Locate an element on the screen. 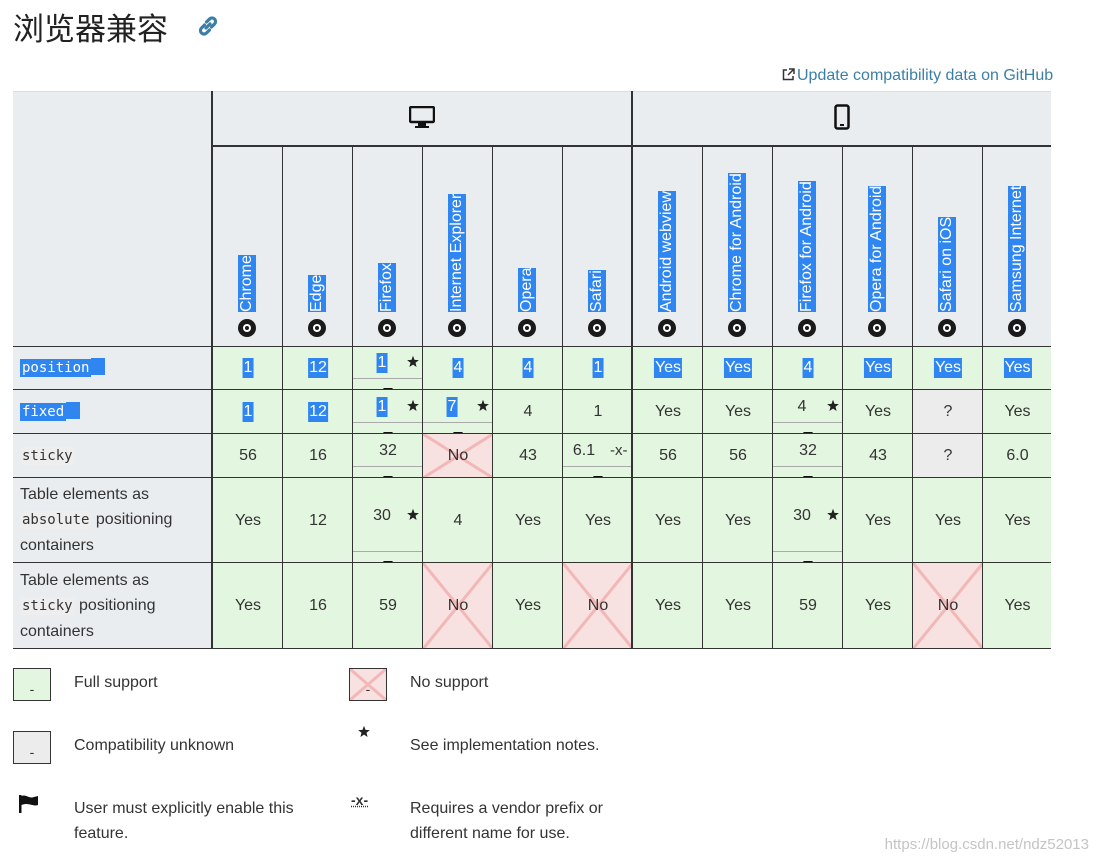 Image resolution: width=1099 pixels, height=864 pixels. compat-cell: 16 is located at coordinates (317, 606).